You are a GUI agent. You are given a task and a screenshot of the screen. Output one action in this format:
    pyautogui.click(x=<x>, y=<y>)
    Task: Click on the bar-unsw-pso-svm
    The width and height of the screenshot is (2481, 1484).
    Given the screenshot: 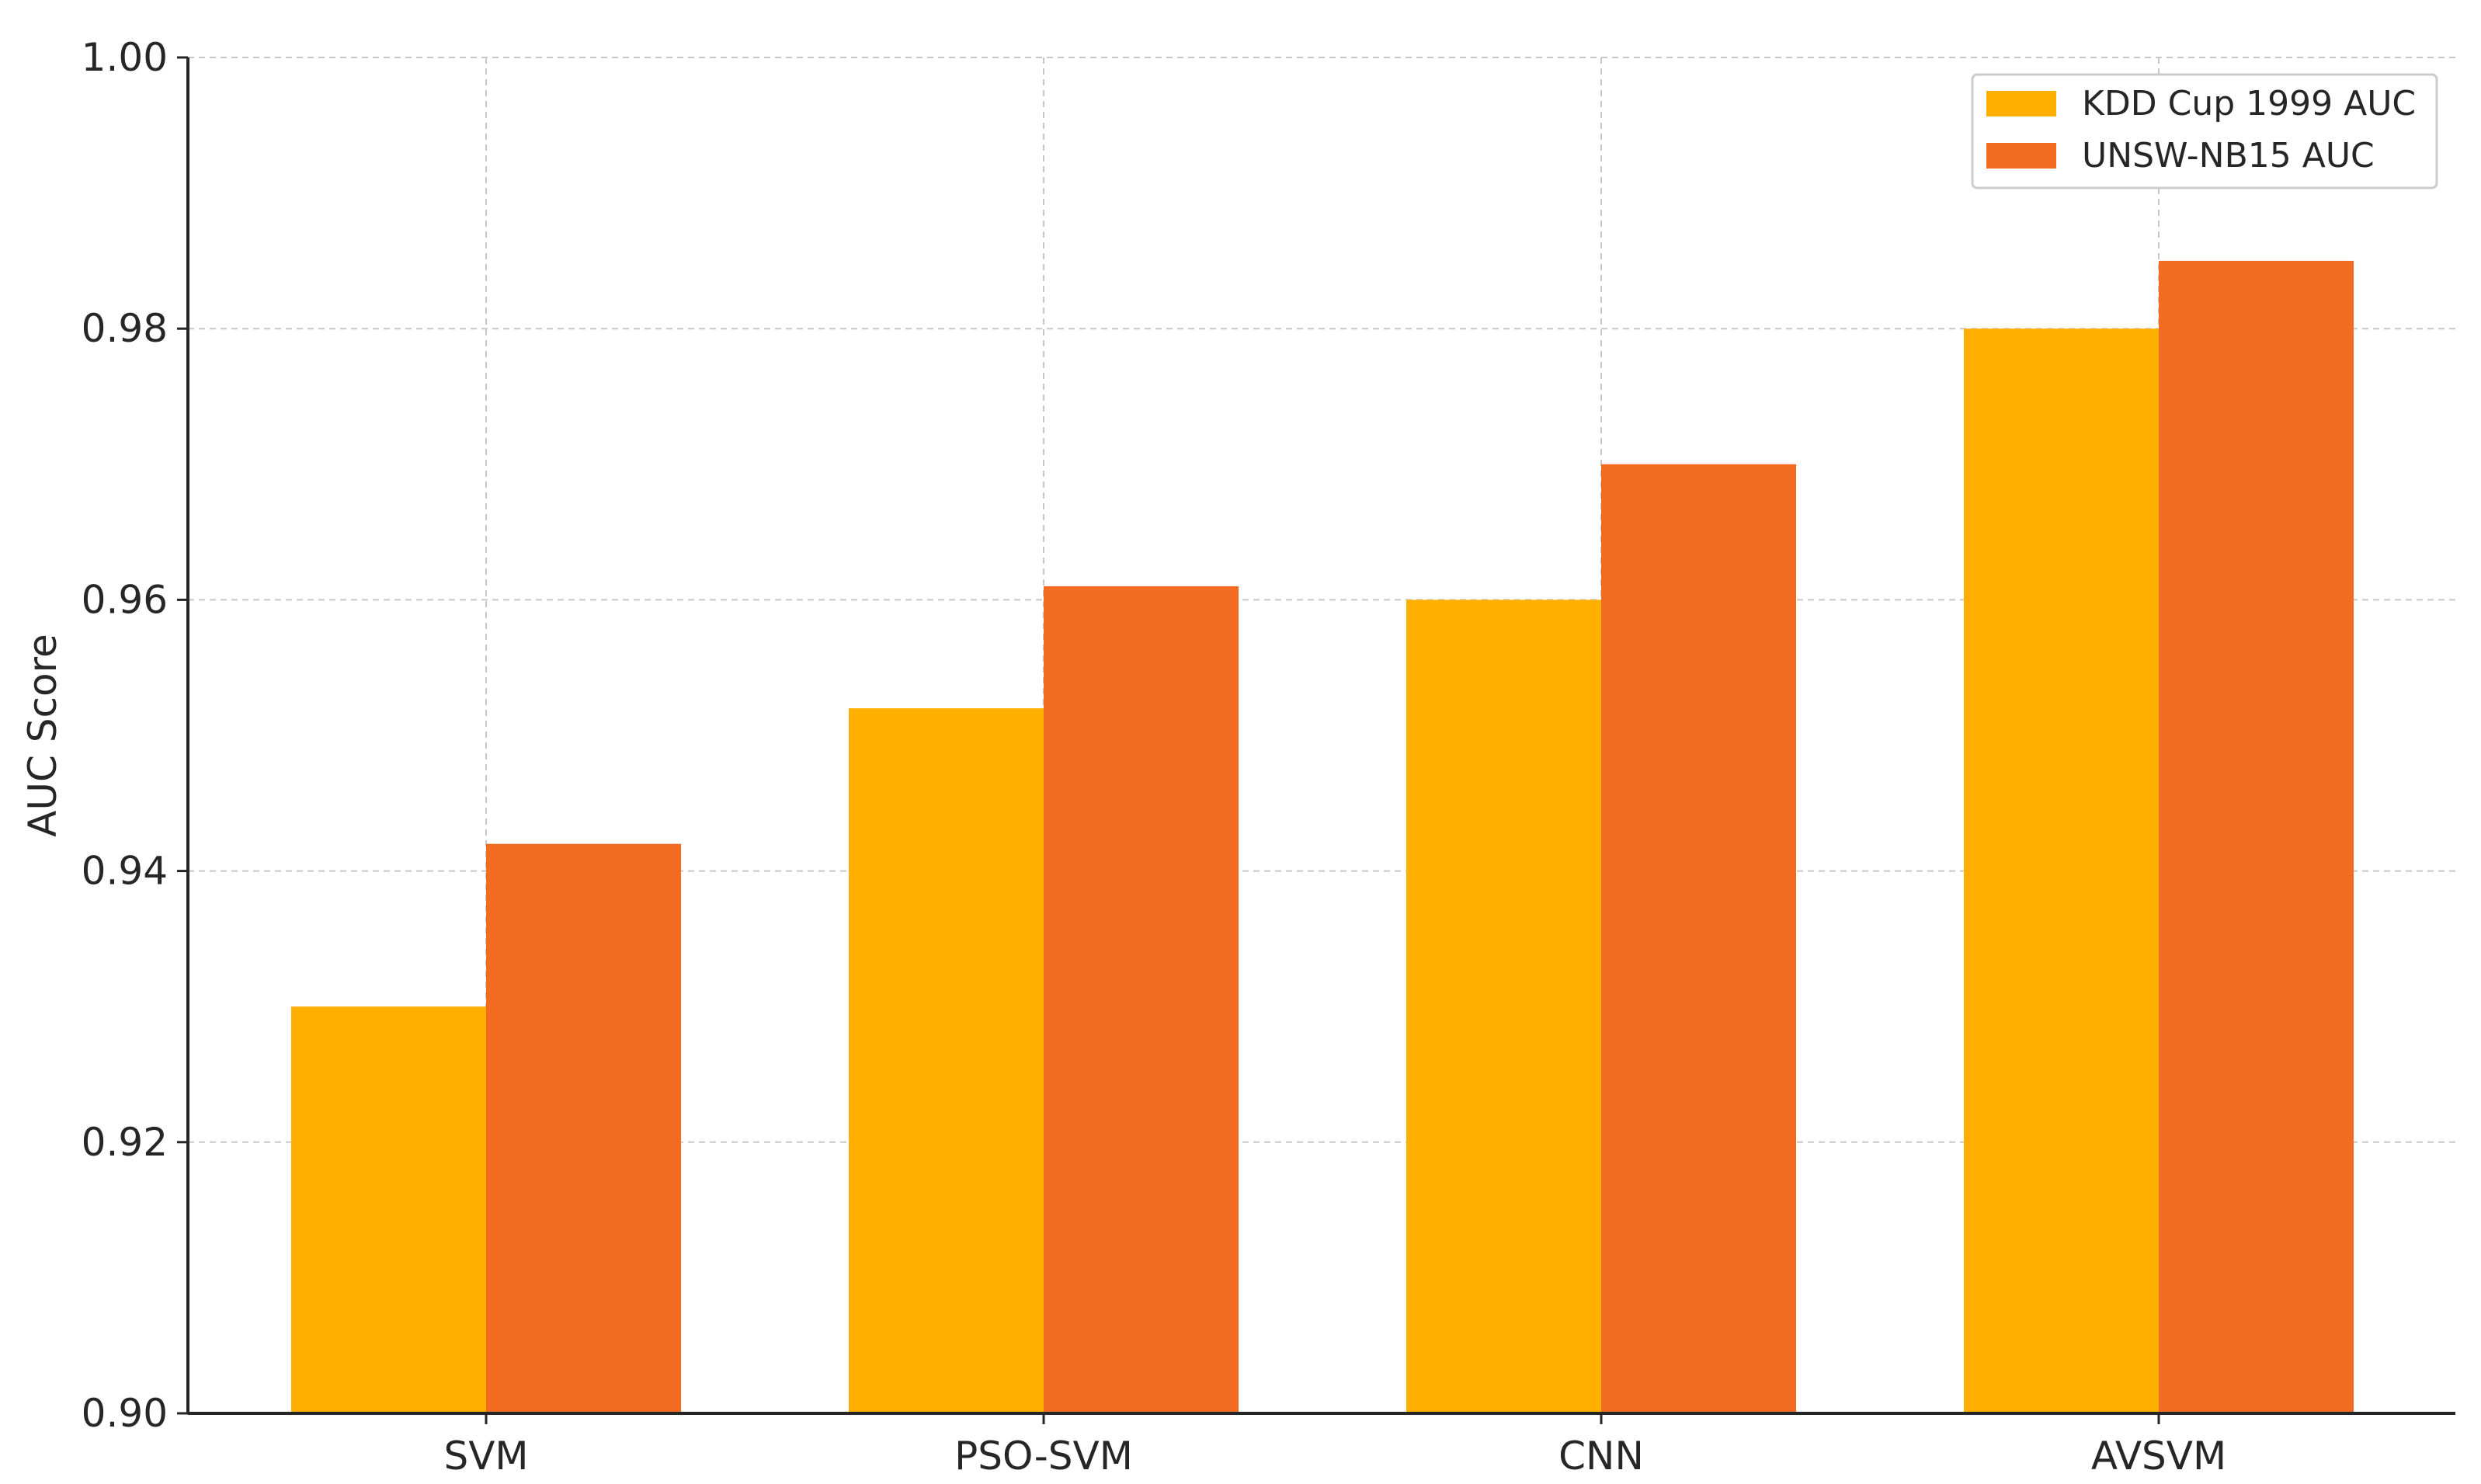 What is the action you would take?
    pyautogui.click(x=1142, y=1000)
    